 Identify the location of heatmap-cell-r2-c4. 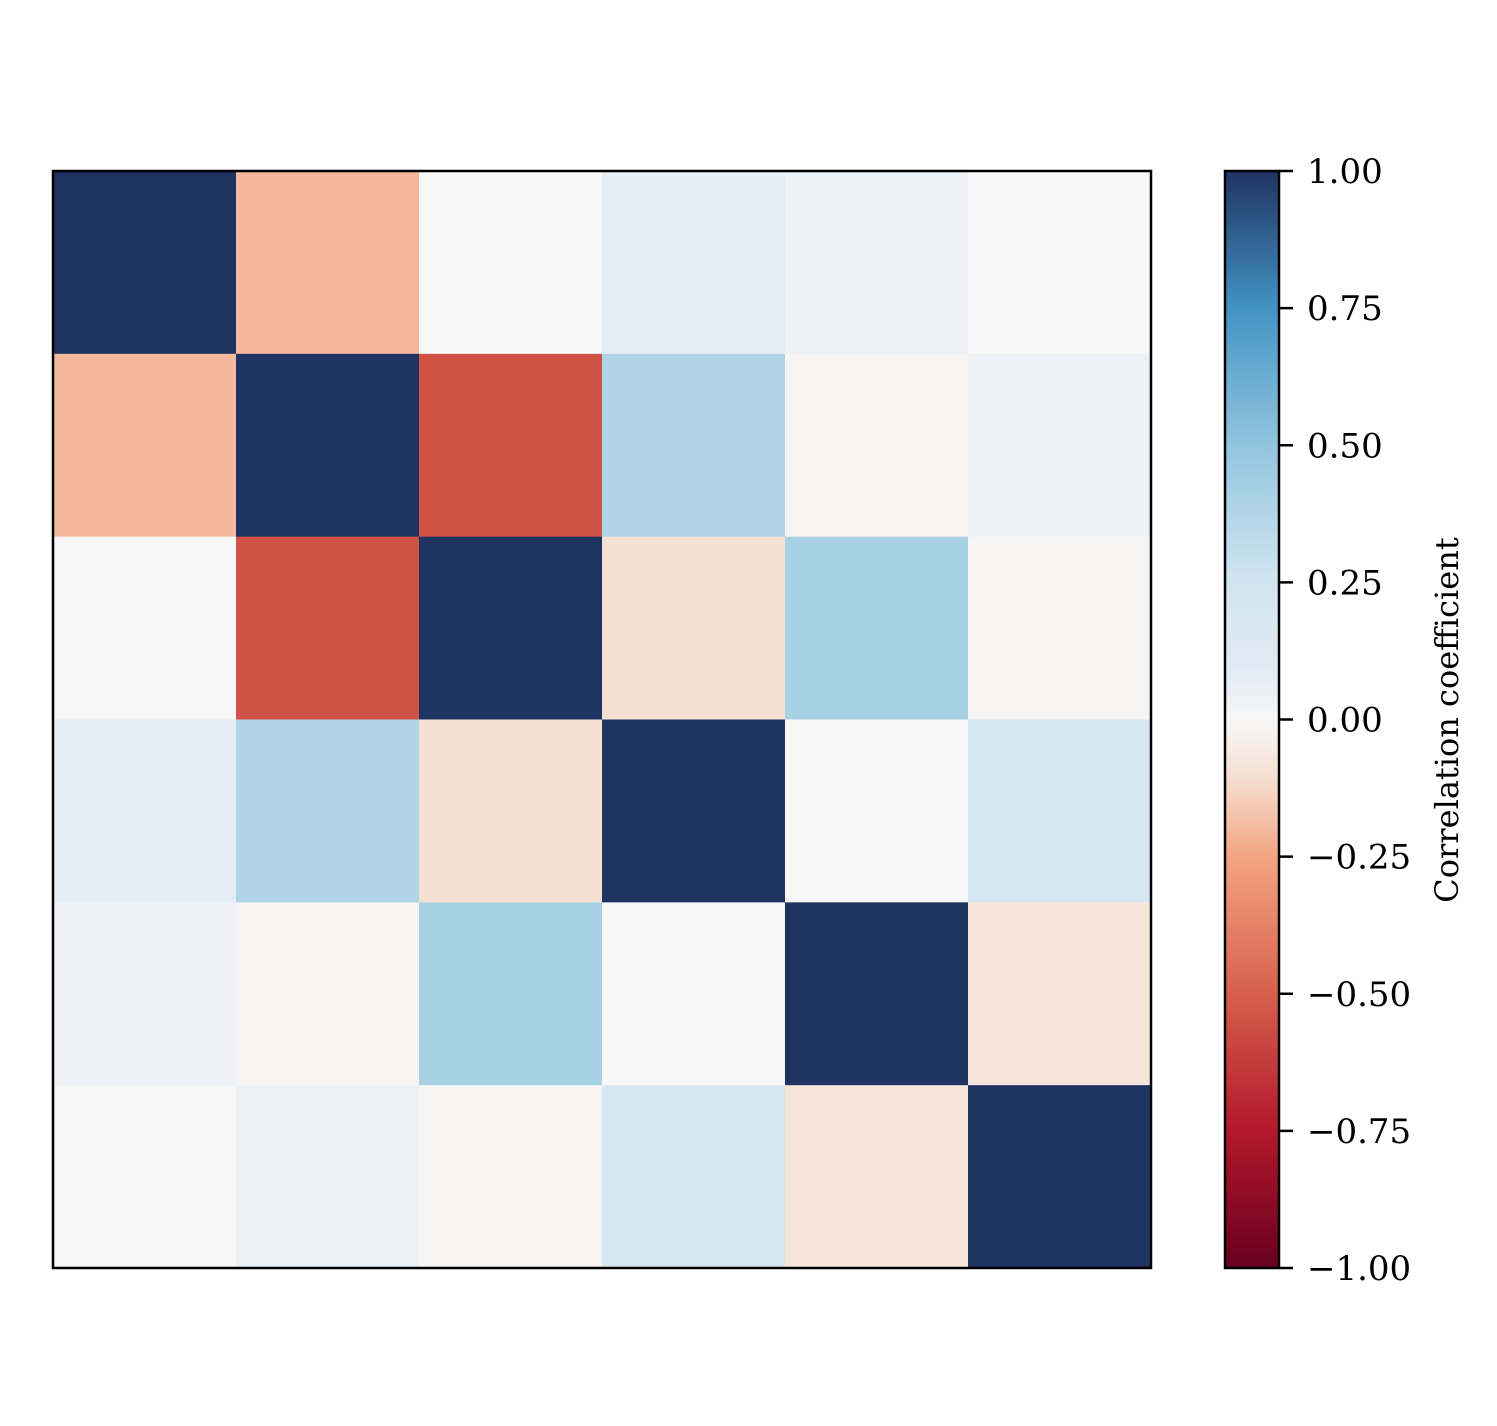
(877, 628).